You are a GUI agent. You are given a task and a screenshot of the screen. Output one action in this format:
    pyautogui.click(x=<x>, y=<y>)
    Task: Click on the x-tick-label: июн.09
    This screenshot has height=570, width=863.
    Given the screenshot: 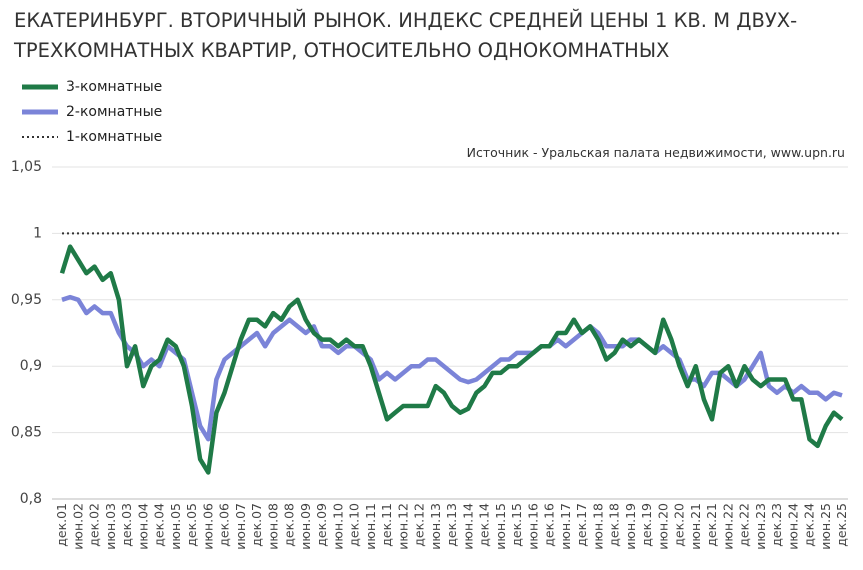 What is the action you would take?
    pyautogui.click(x=305, y=526)
    